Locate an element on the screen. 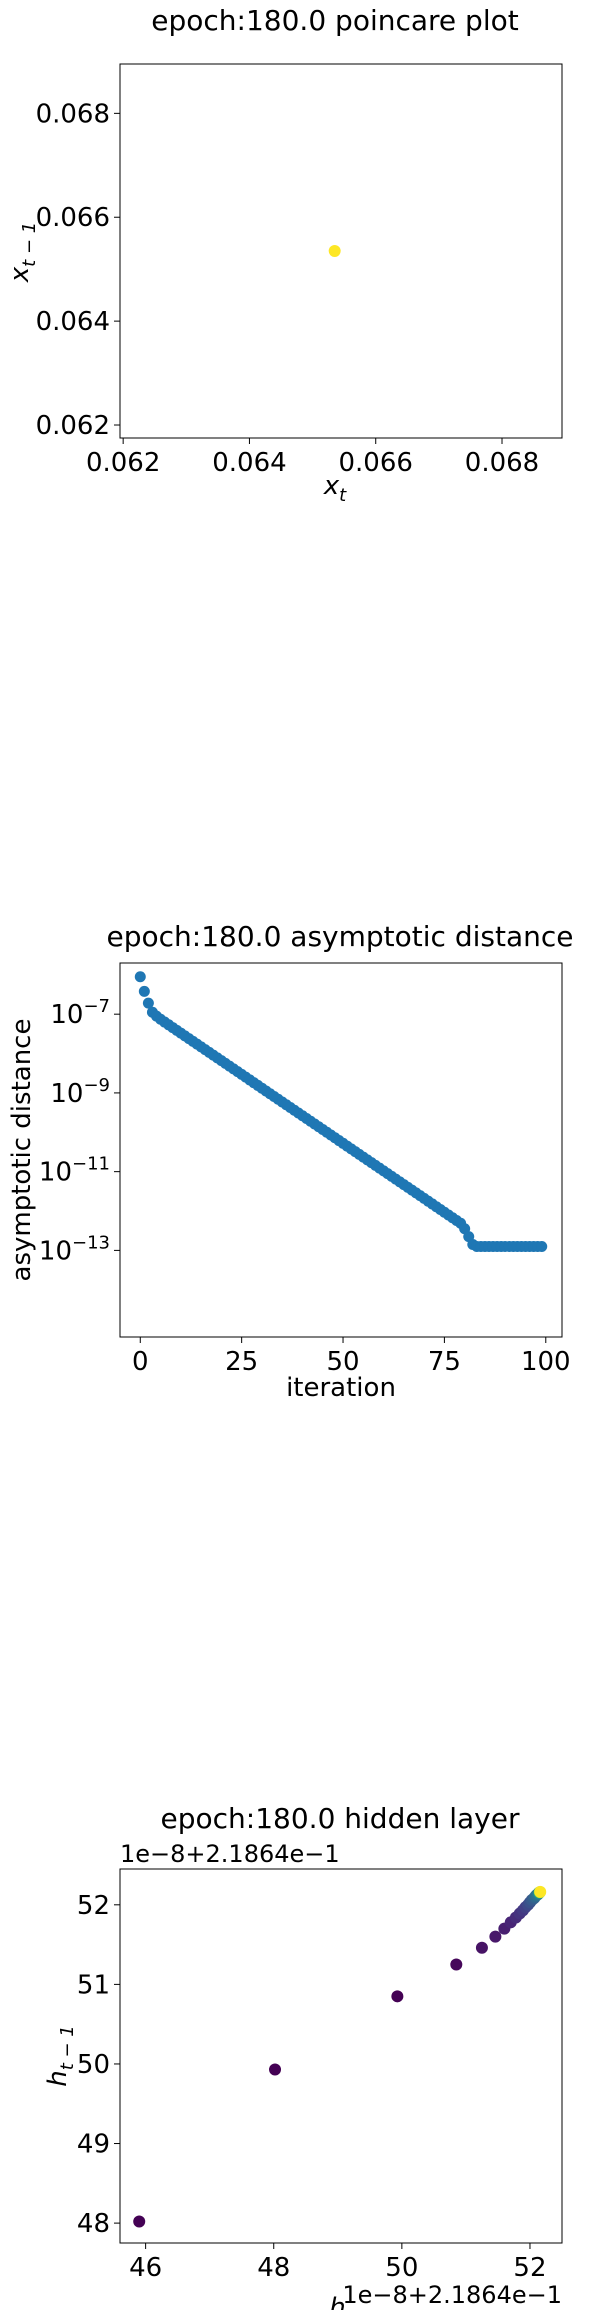 Image resolution: width=609 pixels, height=2310 pixels. hidden-layer-y-label: ht − 1 is located at coordinates (60, 2056).